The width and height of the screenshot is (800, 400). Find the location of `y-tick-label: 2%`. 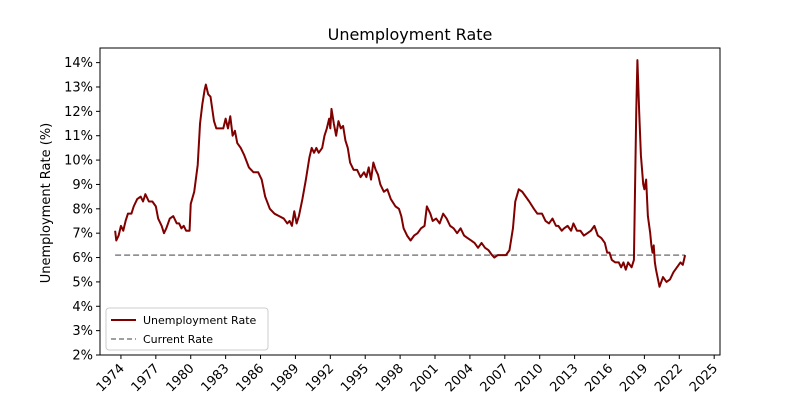

y-tick-label: 2% is located at coordinates (82, 356).